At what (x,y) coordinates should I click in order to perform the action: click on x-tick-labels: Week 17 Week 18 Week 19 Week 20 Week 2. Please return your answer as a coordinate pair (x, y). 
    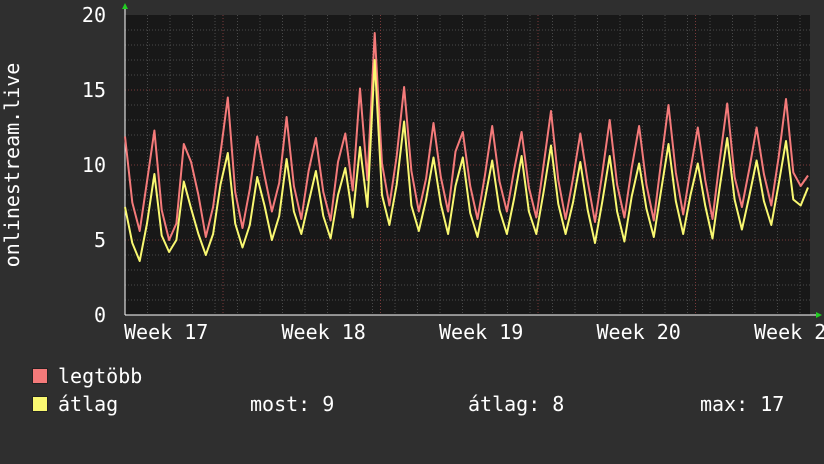
    Looking at the image, I should click on (474, 332).